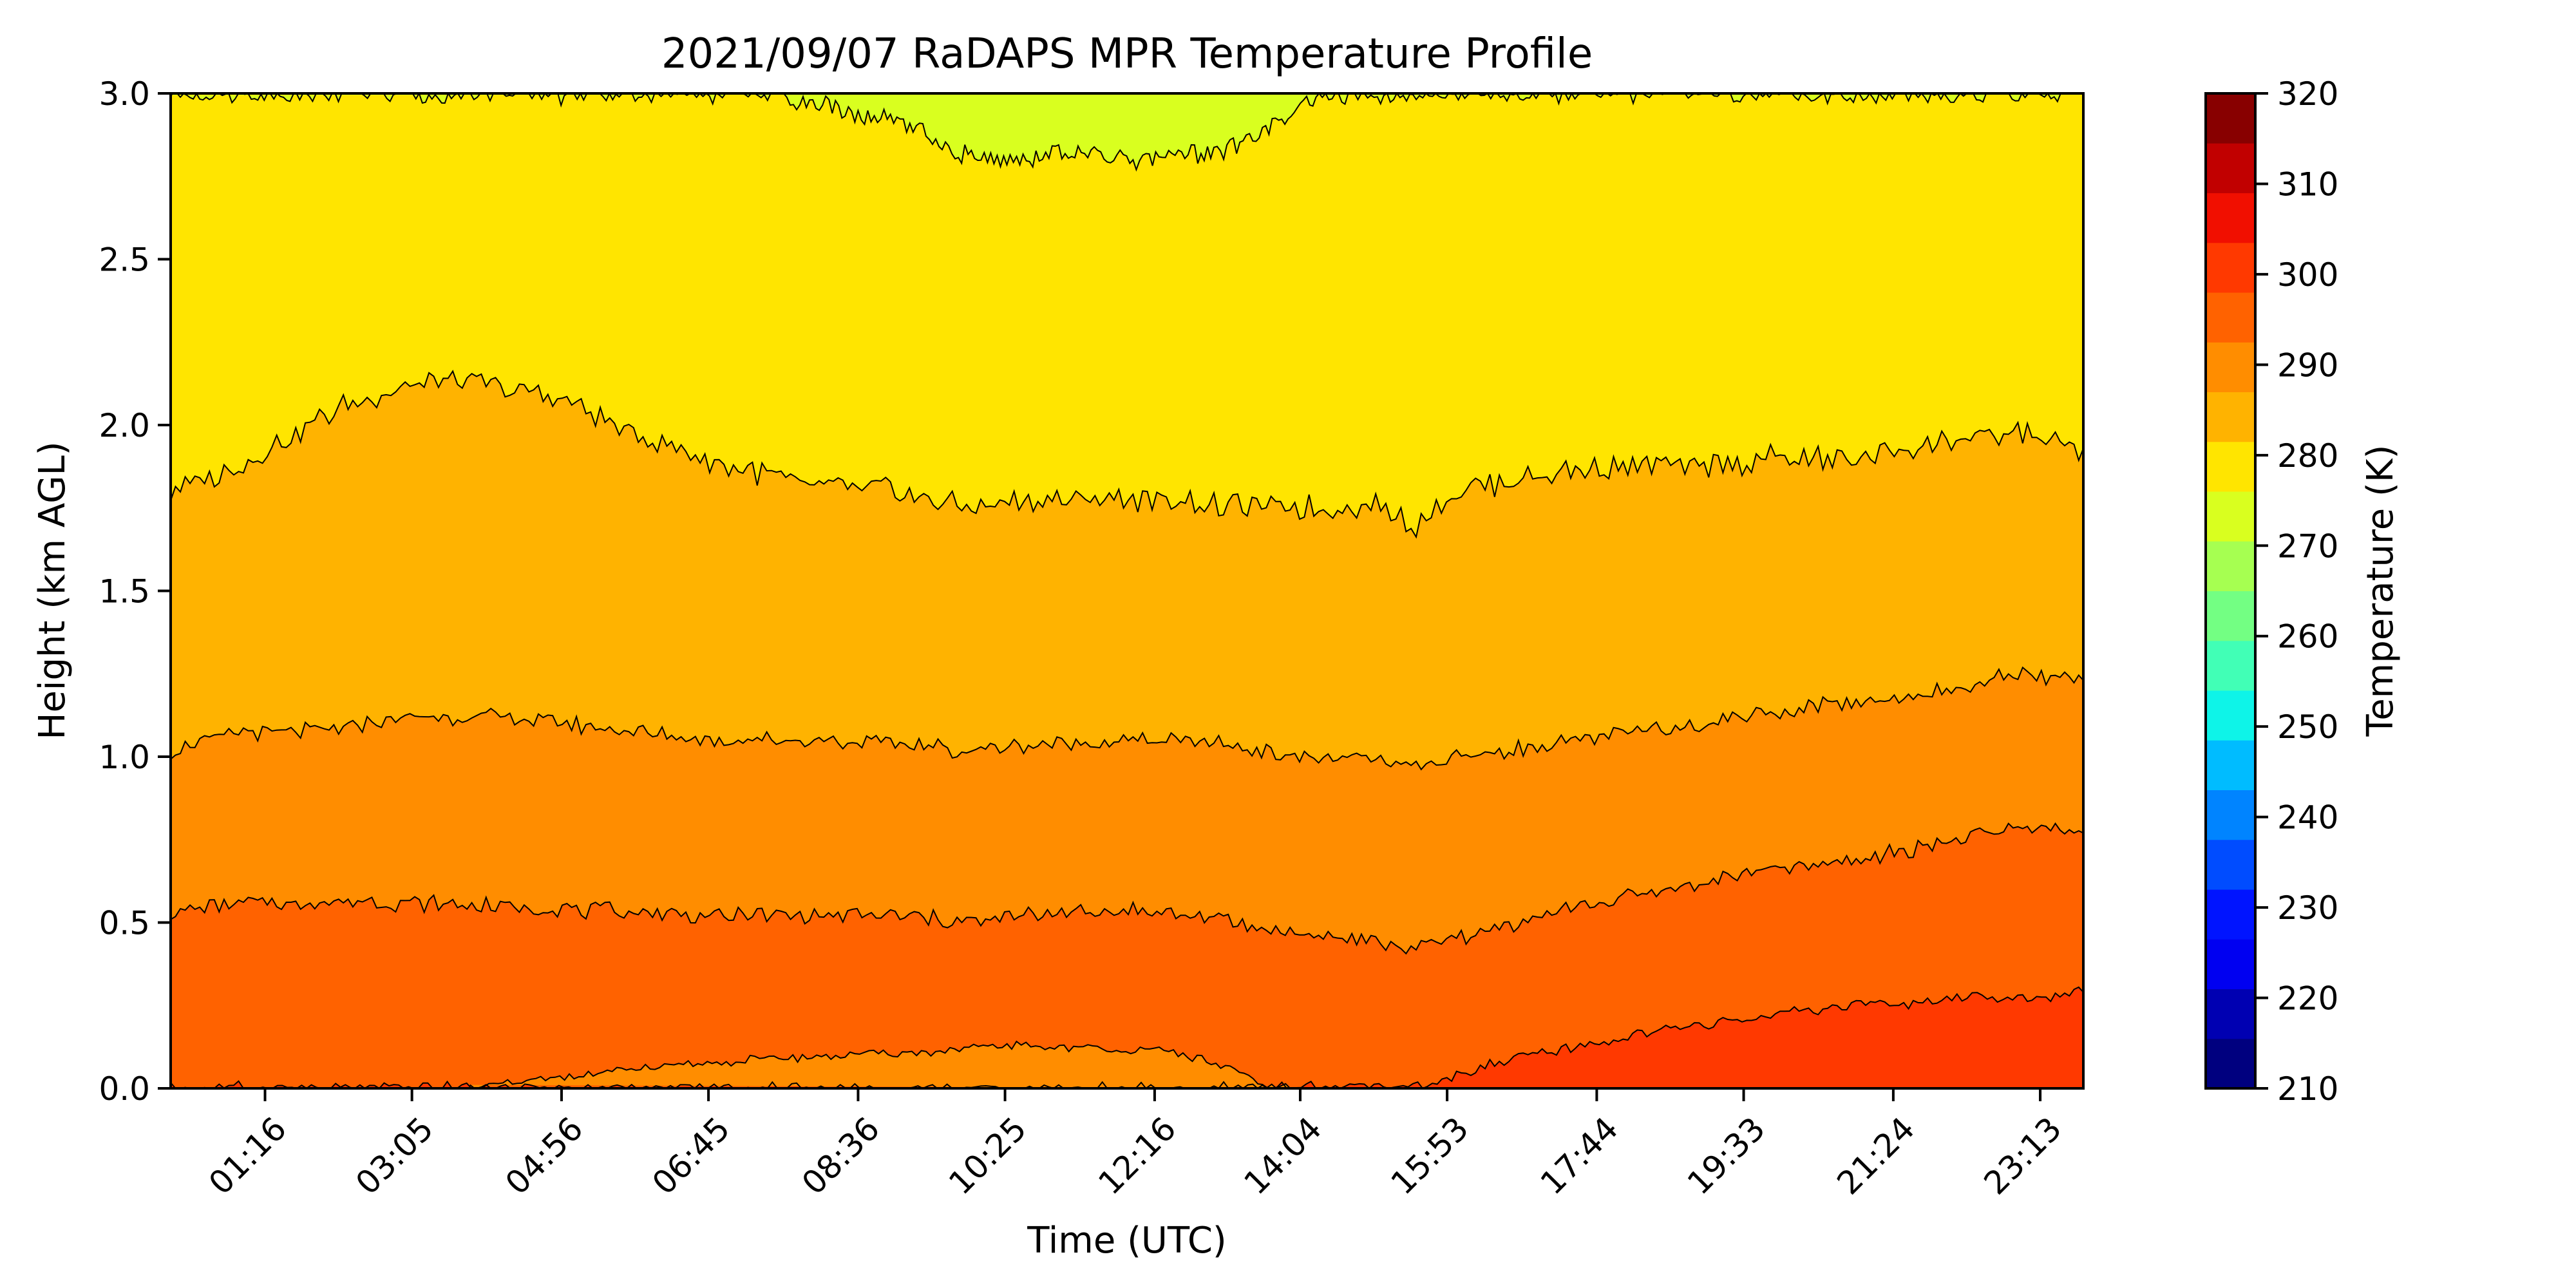  I want to click on colorbar-tick-label: 210, so click(2307, 1089).